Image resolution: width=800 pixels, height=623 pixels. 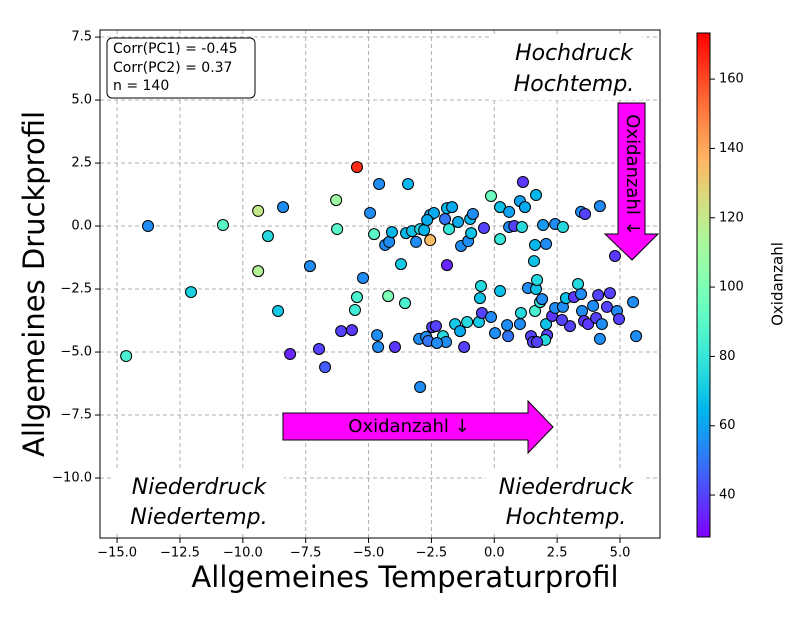 What do you see at coordinates (72, 478) in the screenshot?
I see `y-tick-label: −10.0` at bounding box center [72, 478].